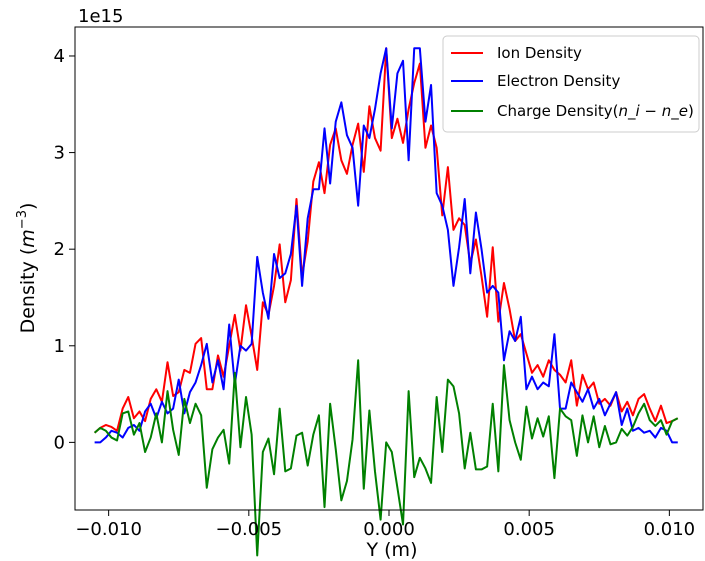 This screenshot has width=705, height=561. Describe the element at coordinates (28, 291) in the screenshot. I see `y-axis-label-text: Density (` at that location.